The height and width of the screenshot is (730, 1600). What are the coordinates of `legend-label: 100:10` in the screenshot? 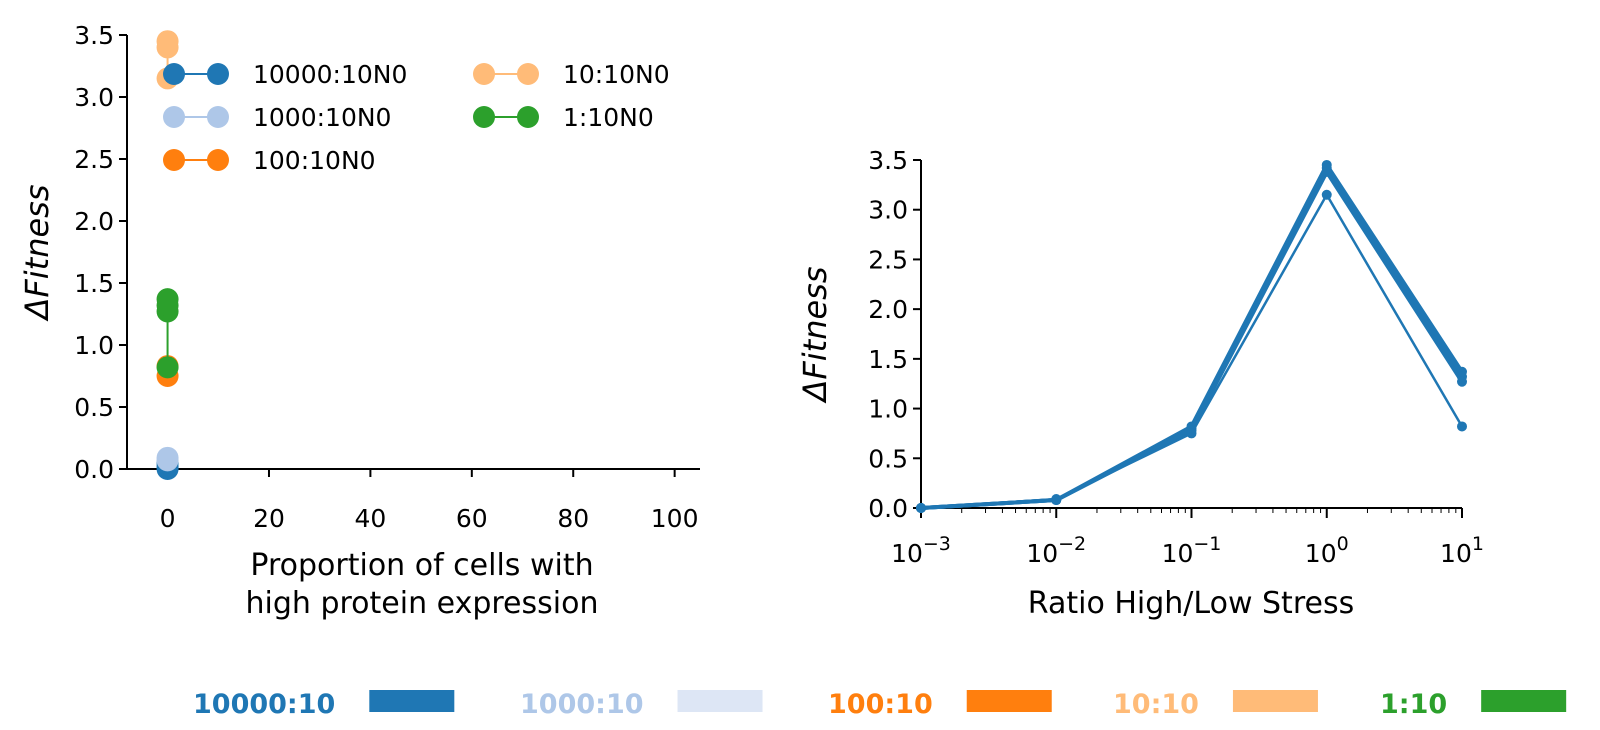 It's located at (880, 704).